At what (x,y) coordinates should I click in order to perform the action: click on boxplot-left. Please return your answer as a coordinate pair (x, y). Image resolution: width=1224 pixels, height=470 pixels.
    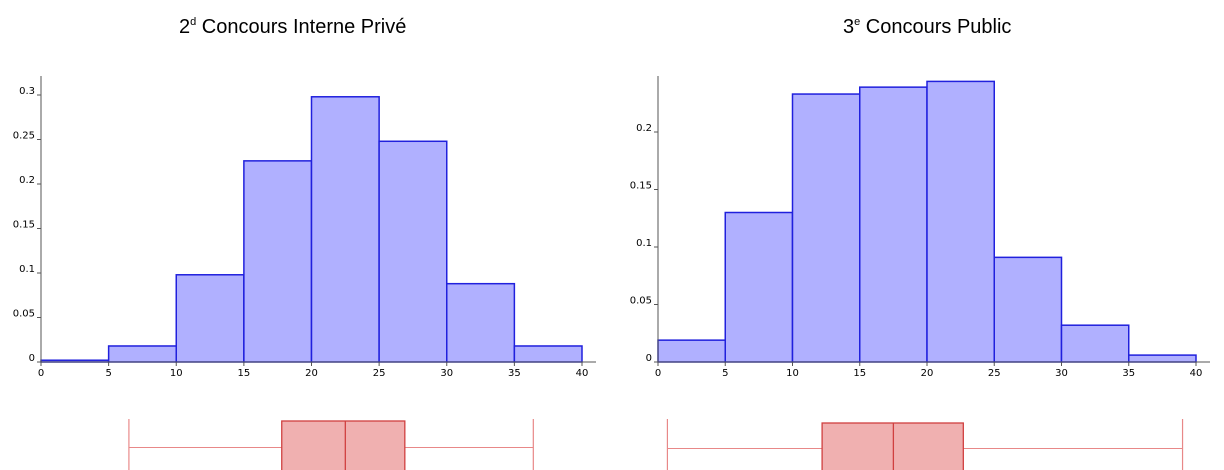
    Looking at the image, I should click on (331, 444).